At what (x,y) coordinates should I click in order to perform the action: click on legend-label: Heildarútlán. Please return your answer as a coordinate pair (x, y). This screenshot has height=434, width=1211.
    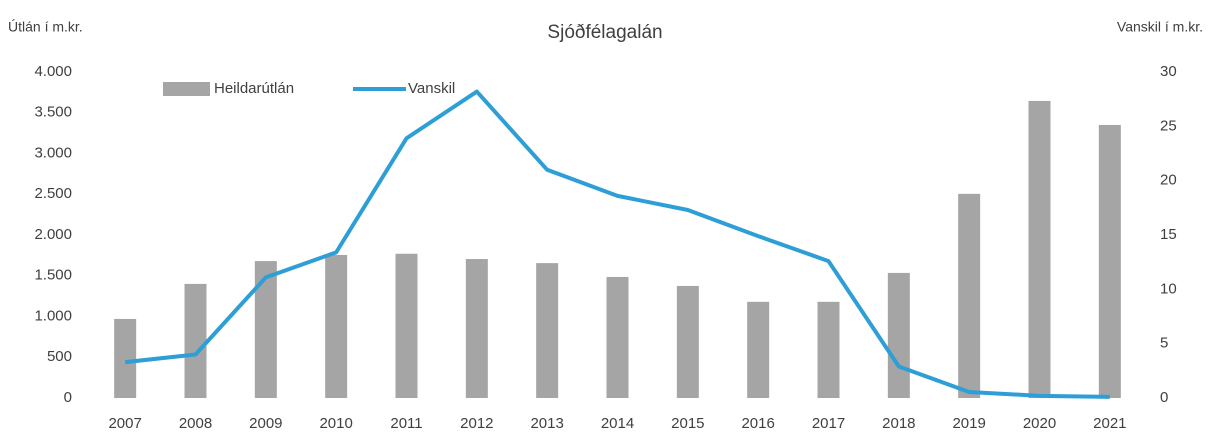
    Looking at the image, I should click on (254, 88).